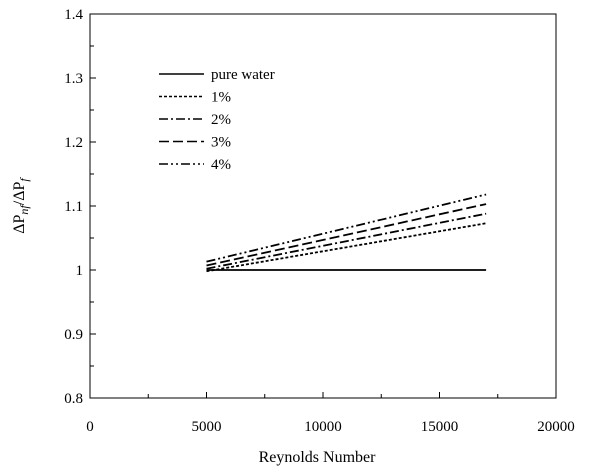 This screenshot has width=590, height=468. What do you see at coordinates (80, 271) in the screenshot?
I see `y-tick-label: 1` at bounding box center [80, 271].